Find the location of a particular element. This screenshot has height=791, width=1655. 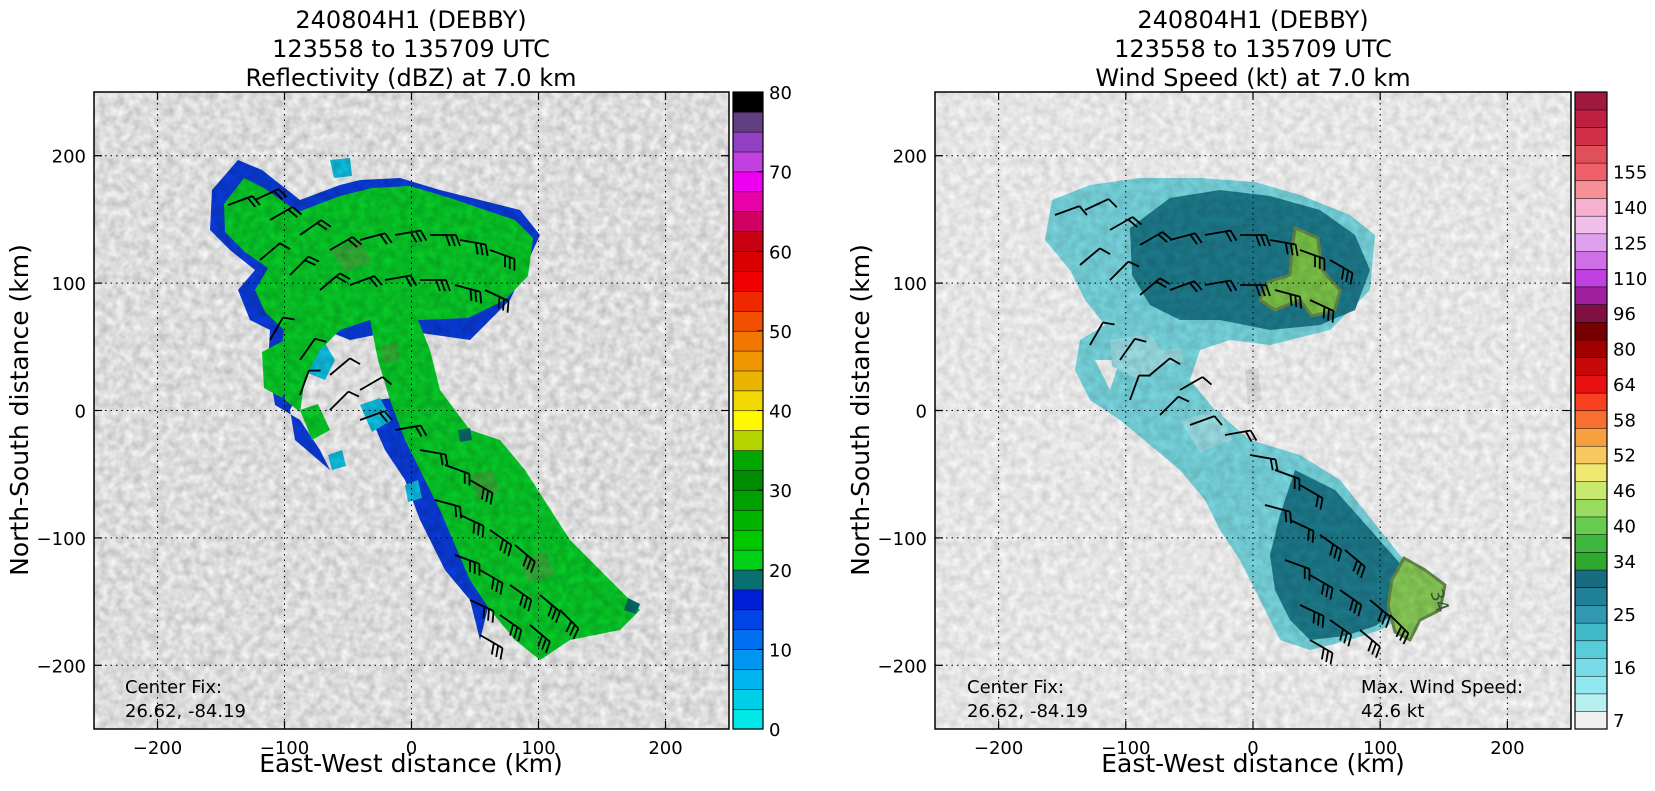

colorbar-tick-label: 70 is located at coordinates (780, 173).